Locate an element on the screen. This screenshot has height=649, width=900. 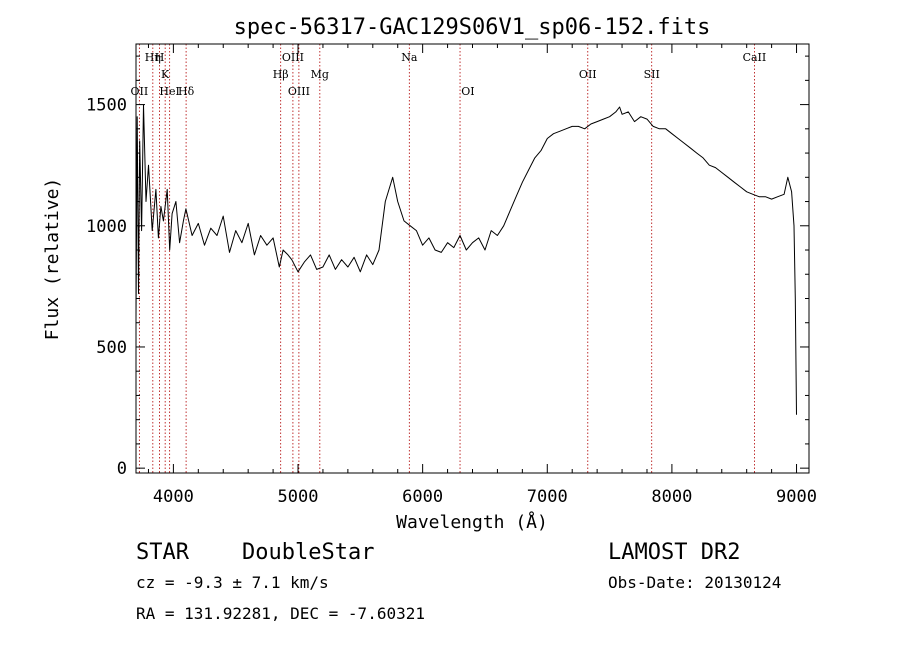
x-tick-label: 7000 is located at coordinates (547, 497).